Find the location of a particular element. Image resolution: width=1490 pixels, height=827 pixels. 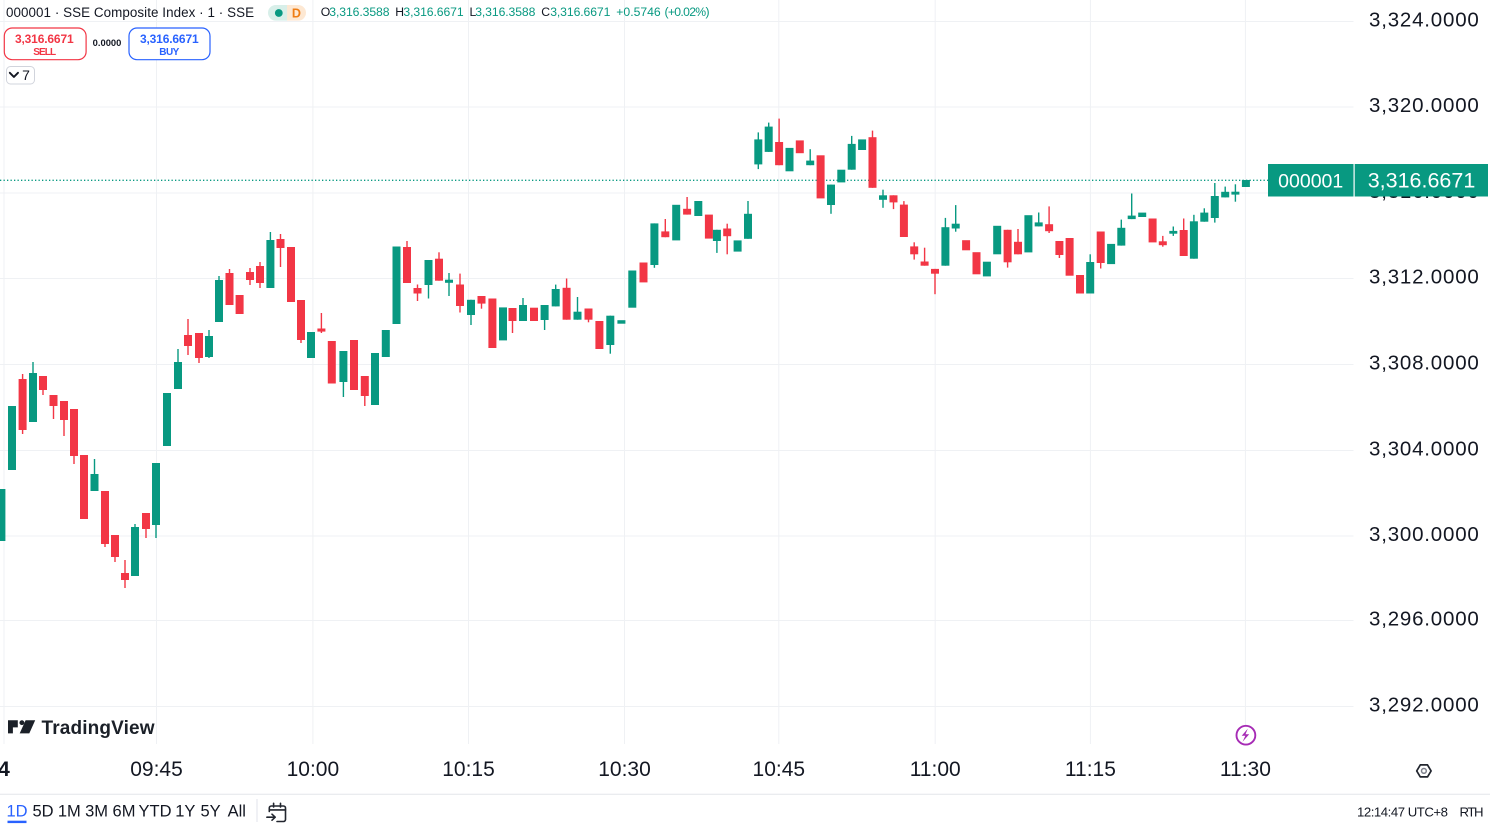

svg-text: 3,304.0000 is located at coordinates (1424, 449).